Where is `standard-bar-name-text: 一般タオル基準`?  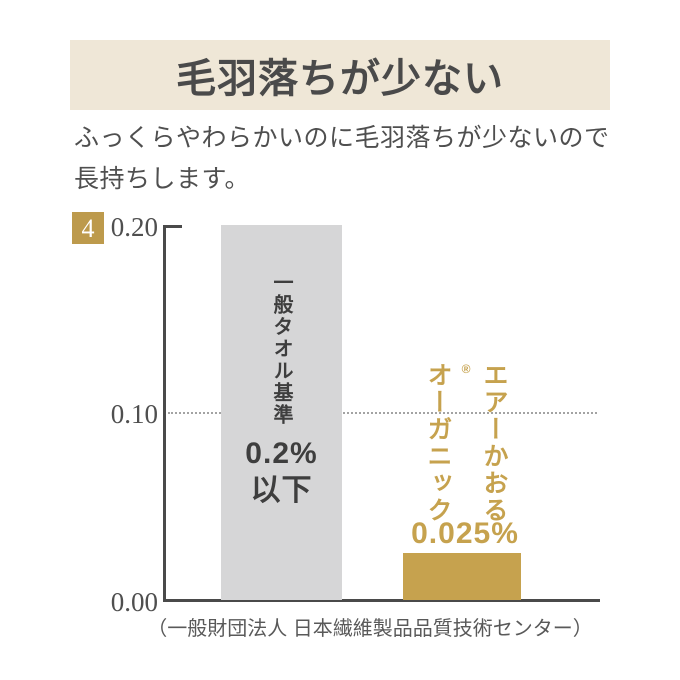
standard-bar-name-text: 一般タオル基準 is located at coordinates (281, 349).